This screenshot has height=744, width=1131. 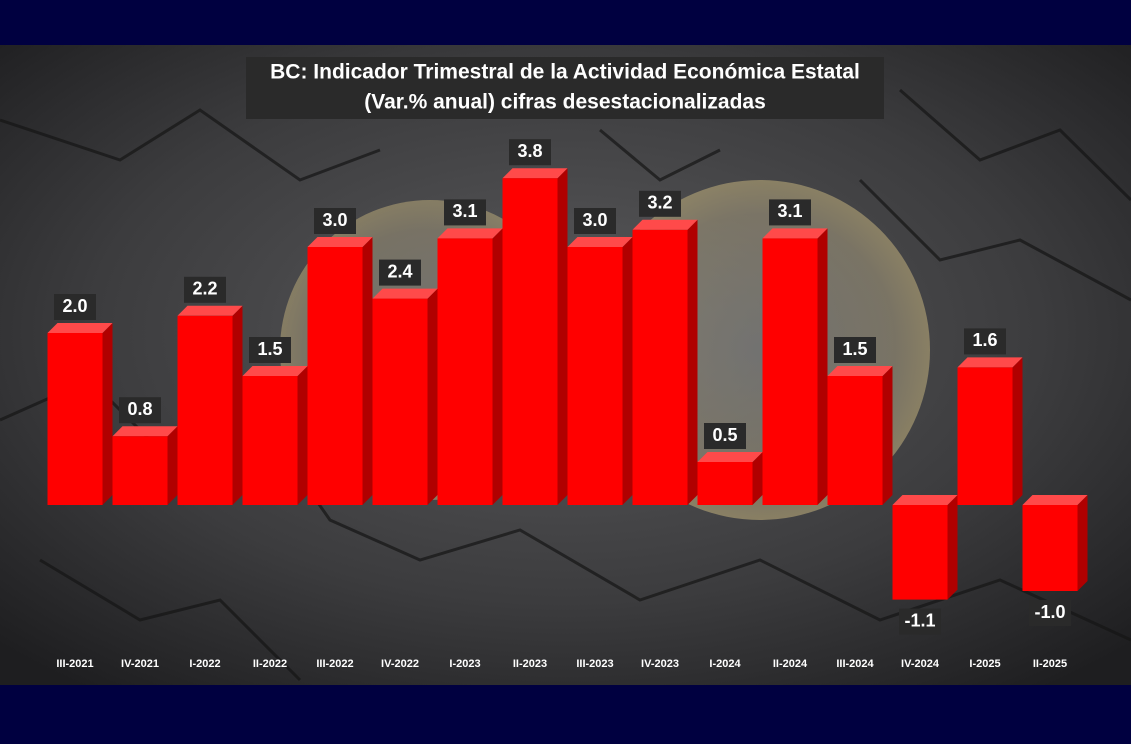 I want to click on x-tick-label: IV-2022, so click(x=400, y=664).